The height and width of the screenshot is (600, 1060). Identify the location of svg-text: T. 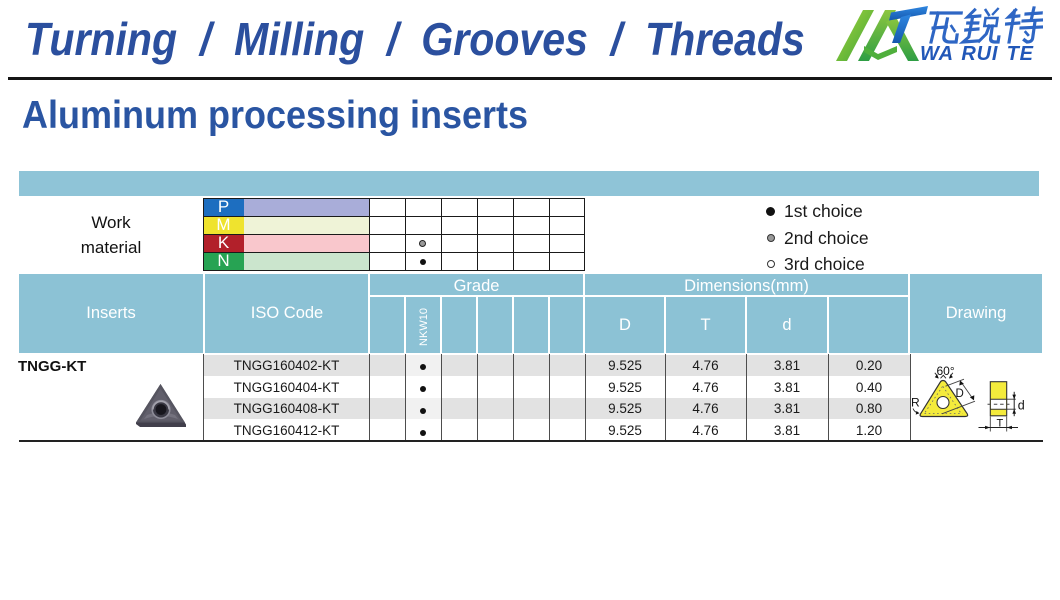
(1000, 424).